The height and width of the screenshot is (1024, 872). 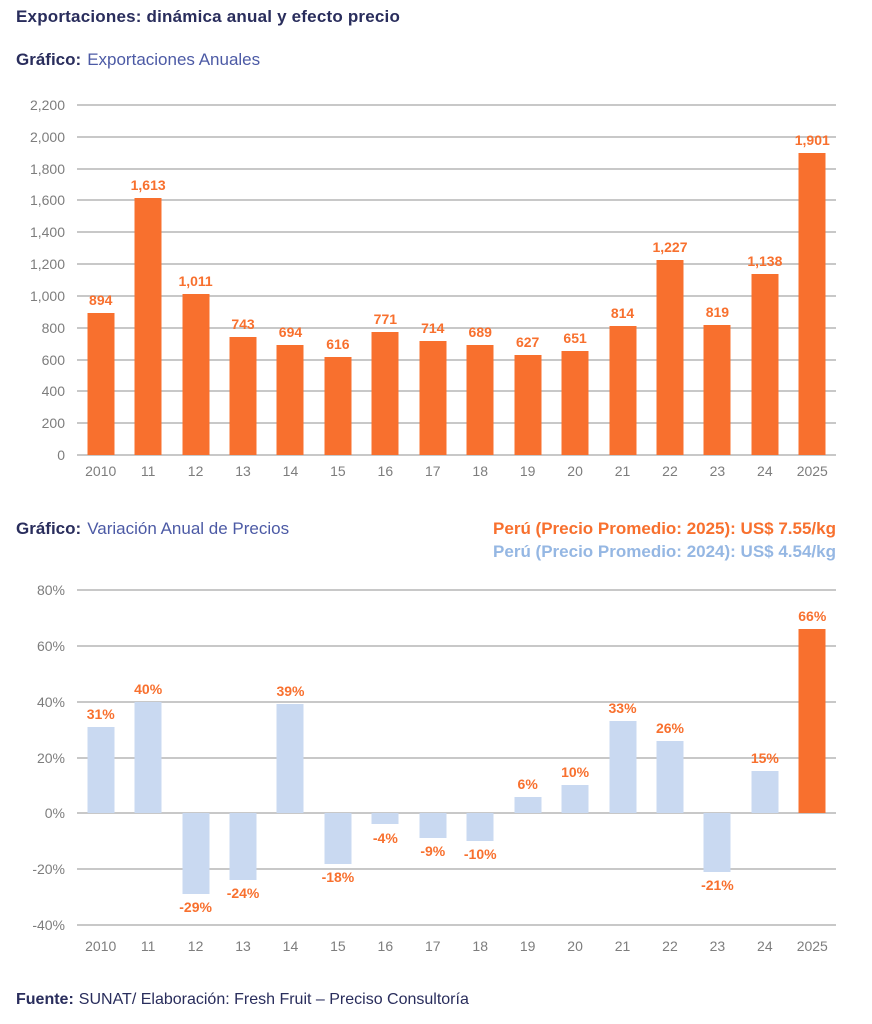 What do you see at coordinates (290, 691) in the screenshot?
I see `bar-value-label: 39%` at bounding box center [290, 691].